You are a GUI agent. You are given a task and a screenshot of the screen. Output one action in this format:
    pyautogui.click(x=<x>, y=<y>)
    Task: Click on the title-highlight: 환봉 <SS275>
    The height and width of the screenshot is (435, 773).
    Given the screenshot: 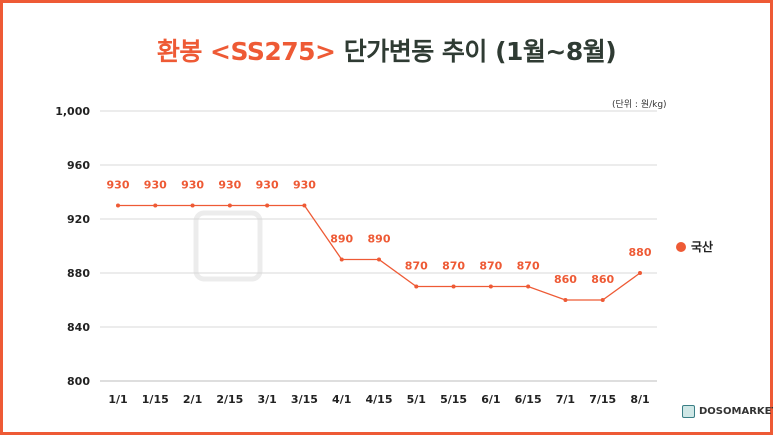 What is the action you would take?
    pyautogui.click(x=246, y=51)
    